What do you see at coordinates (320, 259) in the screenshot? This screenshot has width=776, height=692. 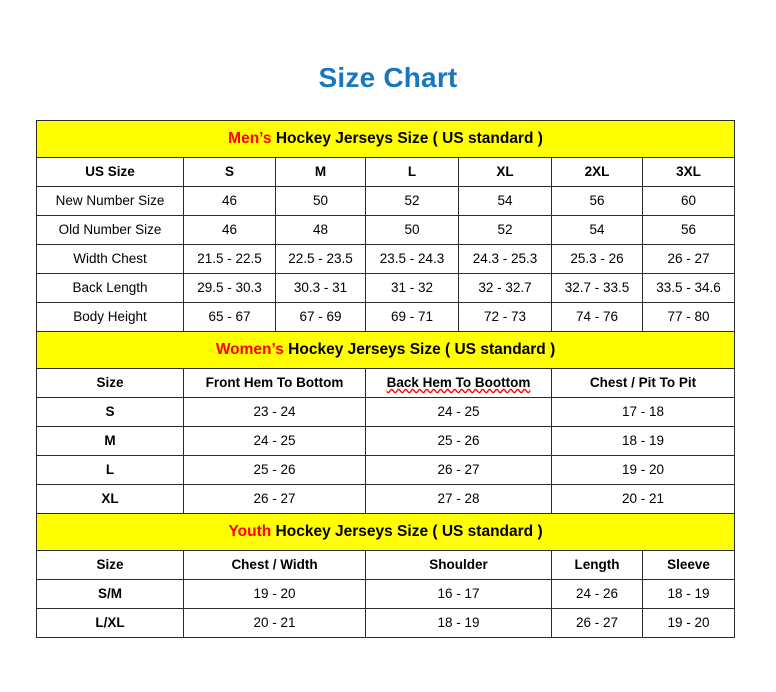 I see `cell-mens-2-1: 22.5 - 23.5` at bounding box center [320, 259].